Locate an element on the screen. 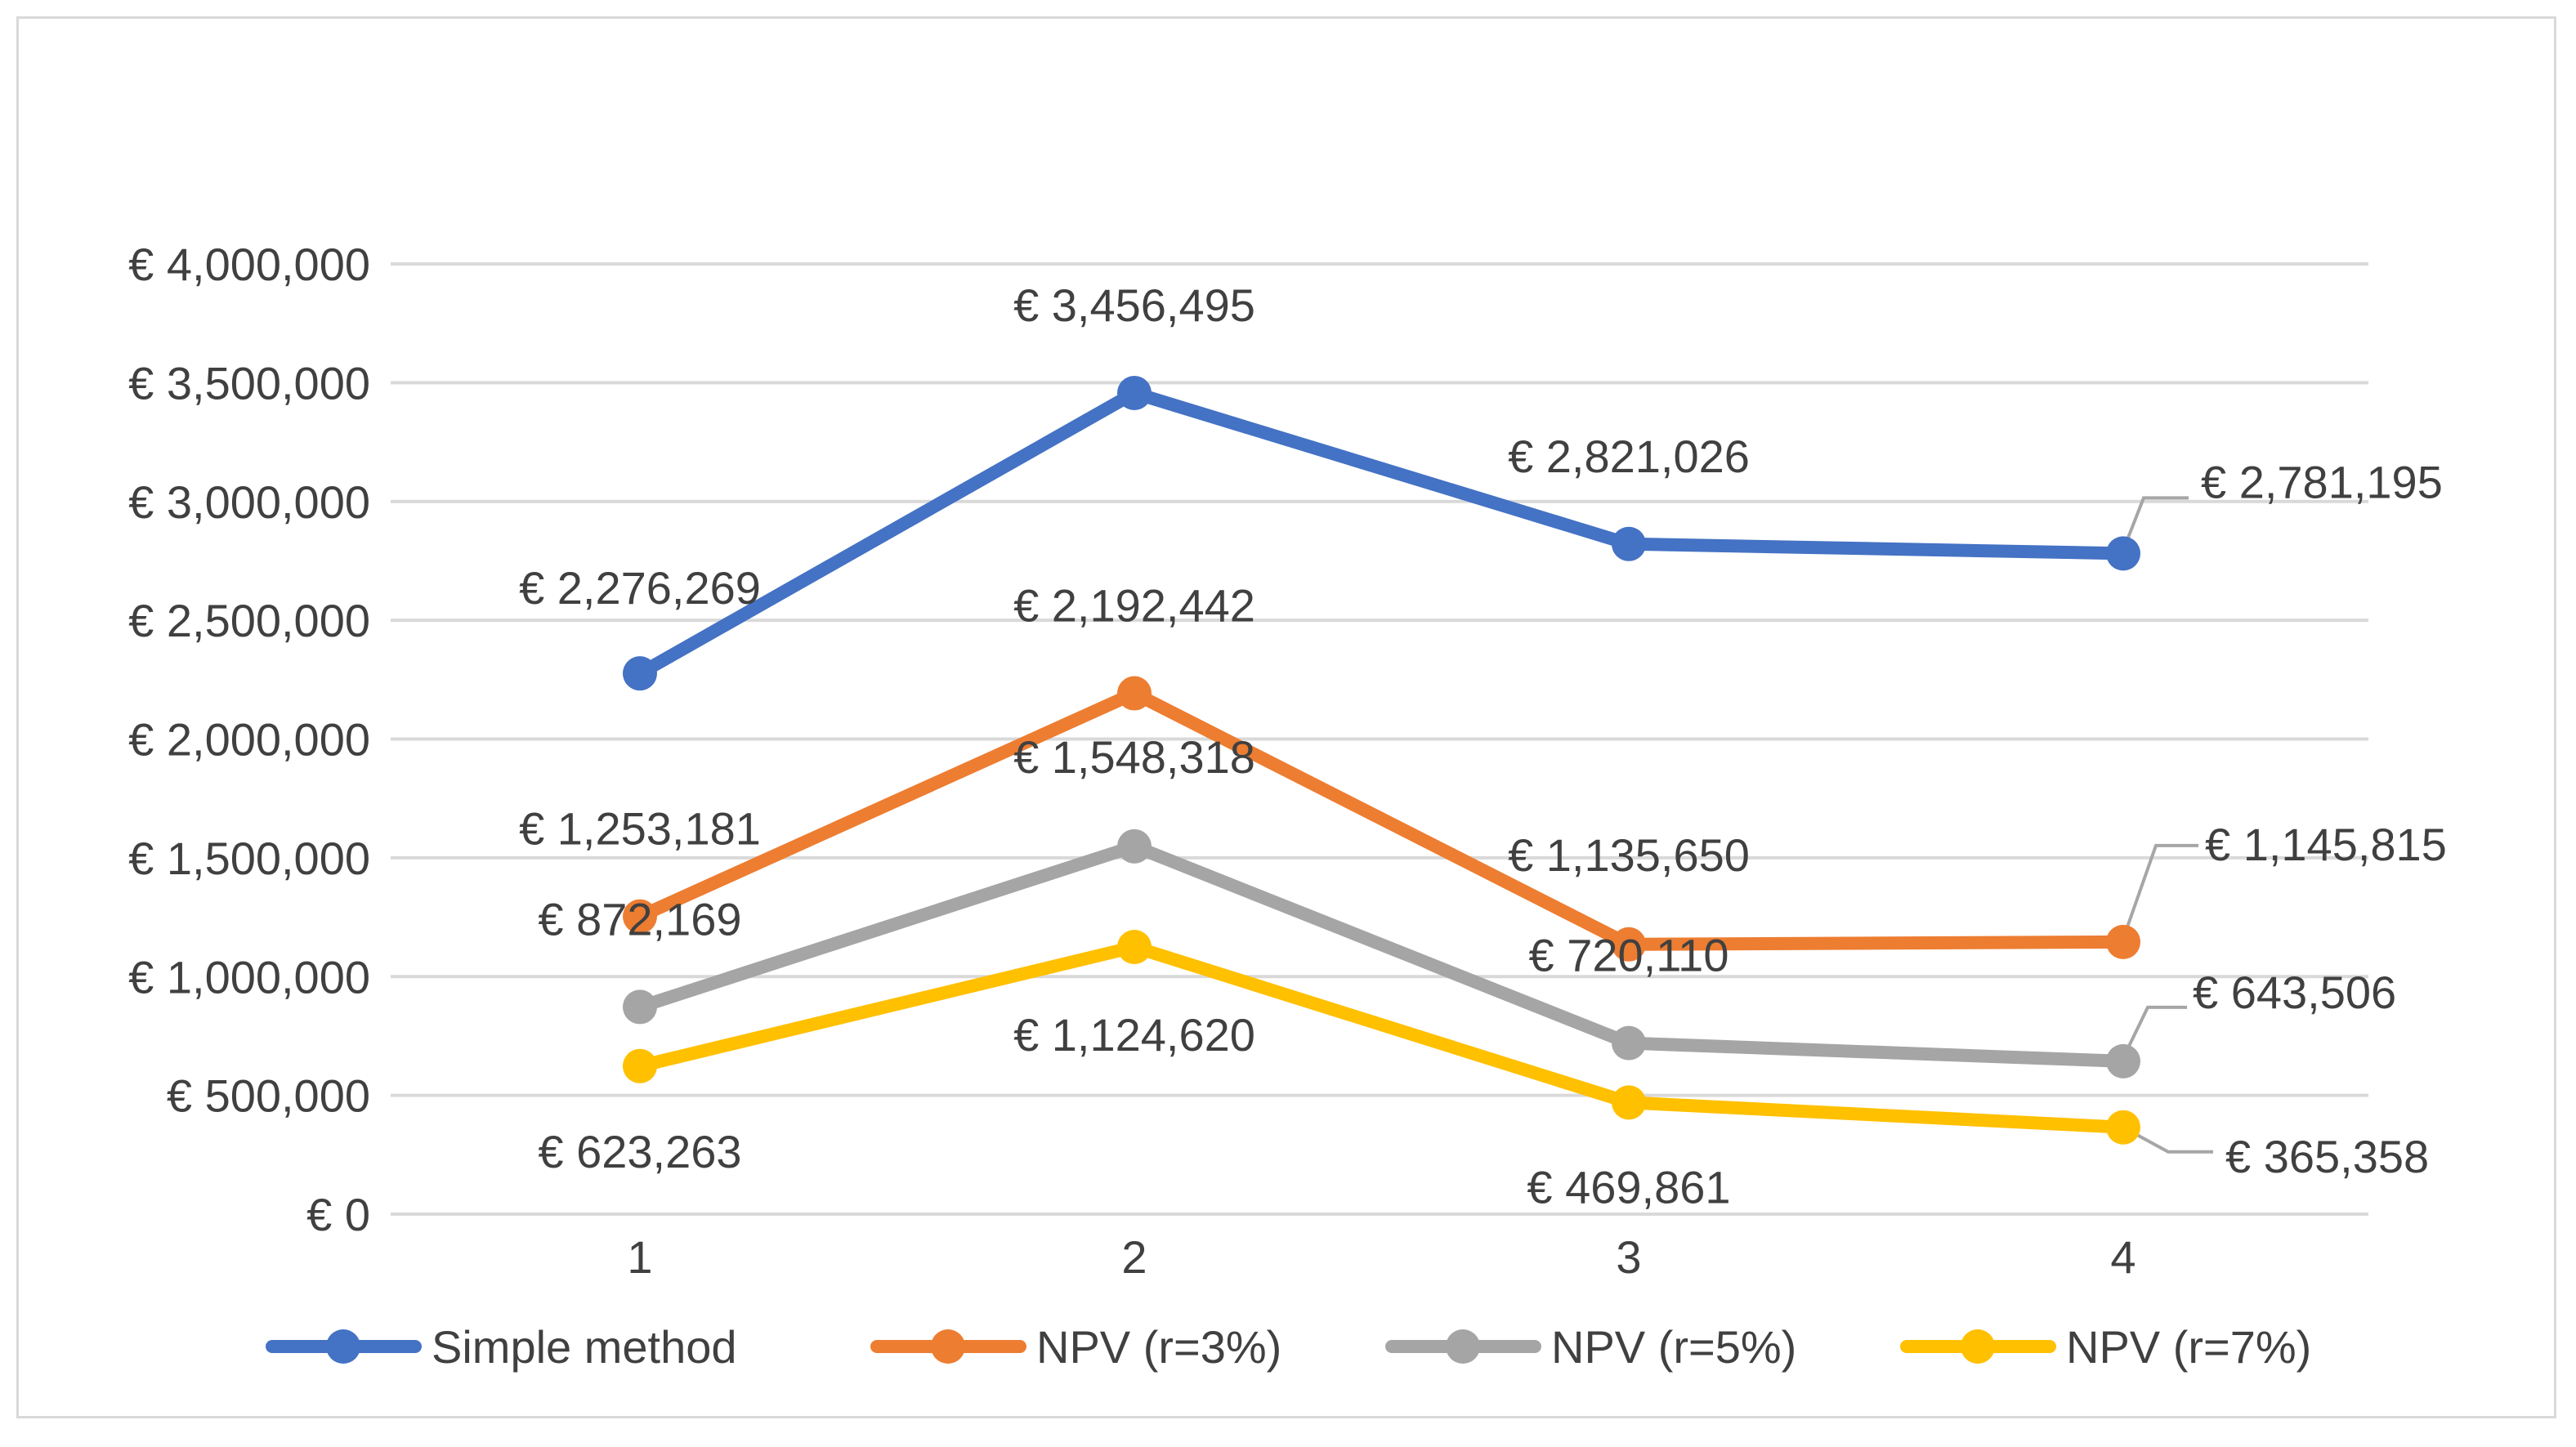  x-tick-label: 1 is located at coordinates (639, 1257).